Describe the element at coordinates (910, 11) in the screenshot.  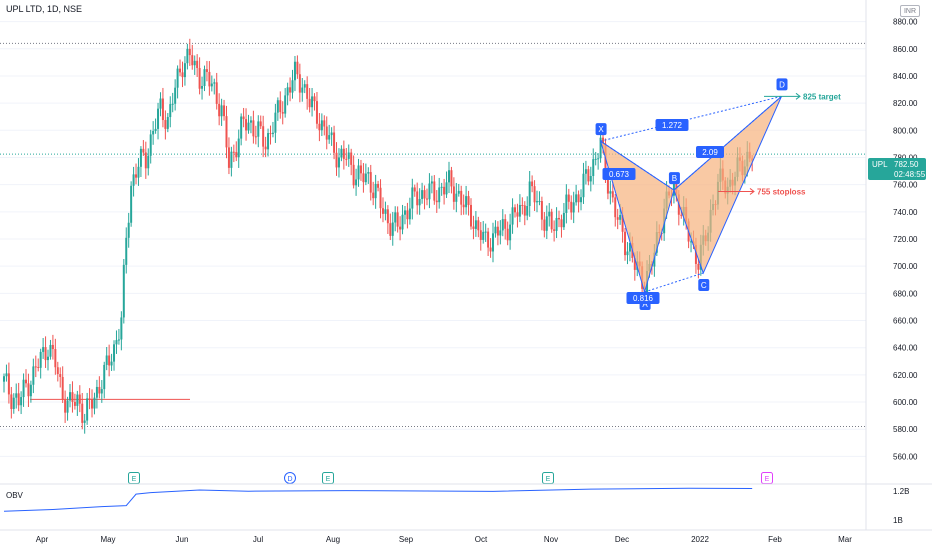
I see `currency-button: INR` at that location.